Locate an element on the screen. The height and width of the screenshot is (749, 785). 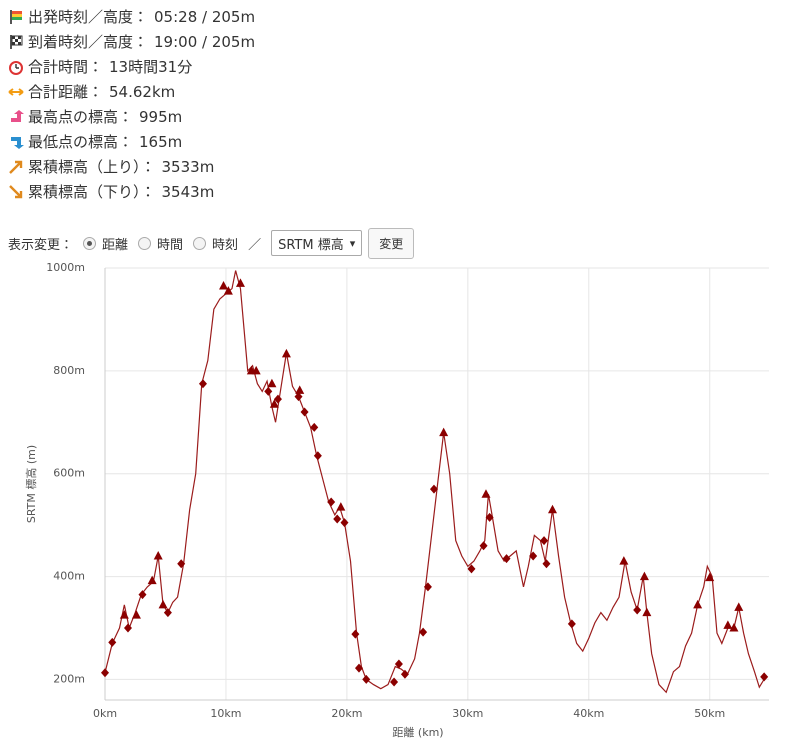
summary-row: 合計時間： 13時間31分 is located at coordinates (131, 66).